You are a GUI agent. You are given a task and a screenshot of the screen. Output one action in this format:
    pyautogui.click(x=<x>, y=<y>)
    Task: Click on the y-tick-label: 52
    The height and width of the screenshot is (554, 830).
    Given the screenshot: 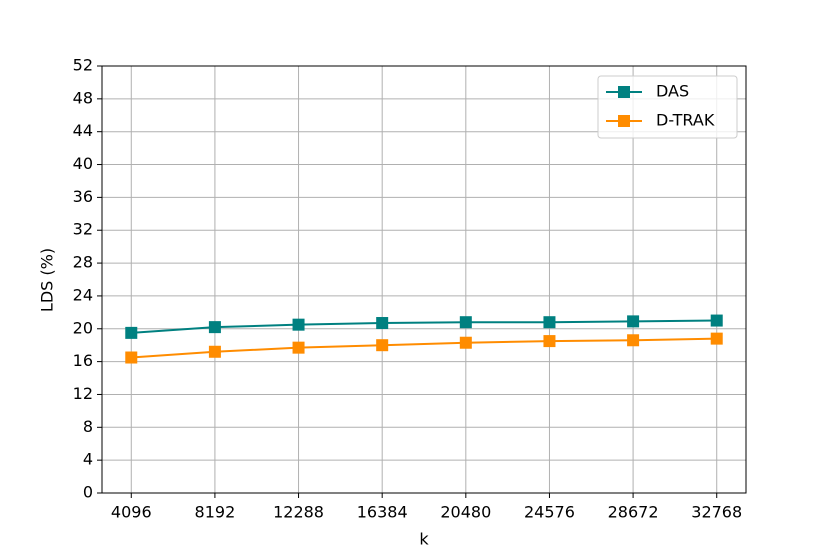 What is the action you would take?
    pyautogui.click(x=83, y=65)
    